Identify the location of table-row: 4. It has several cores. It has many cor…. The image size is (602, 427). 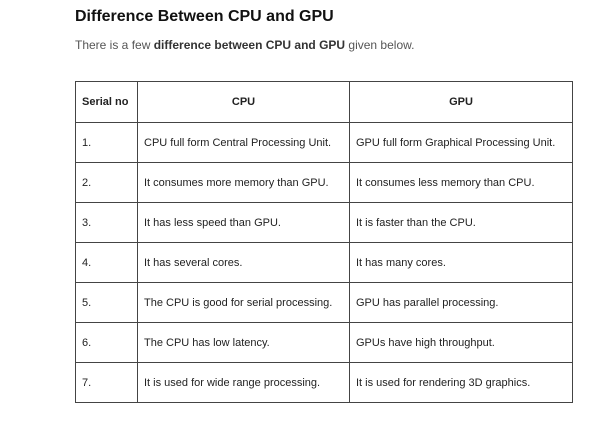
(324, 262).